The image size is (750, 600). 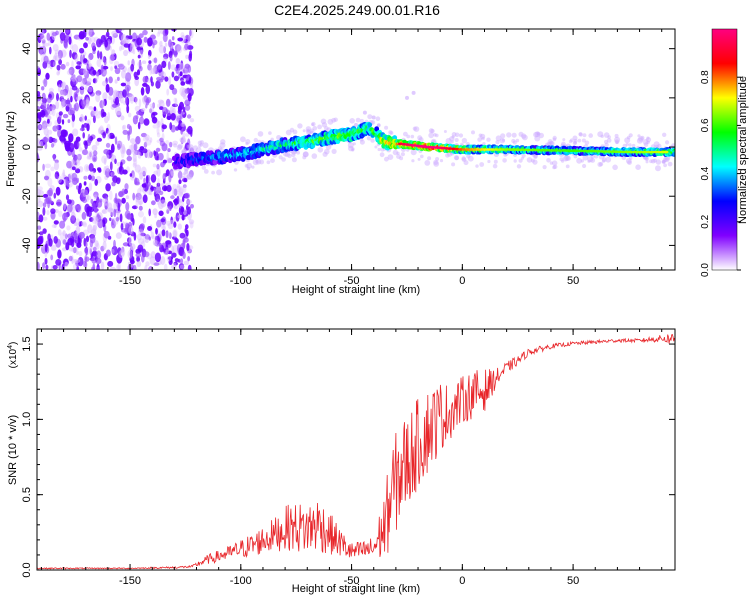 I want to click on snr-multiplier-exp: 4, so click(x=10, y=347).